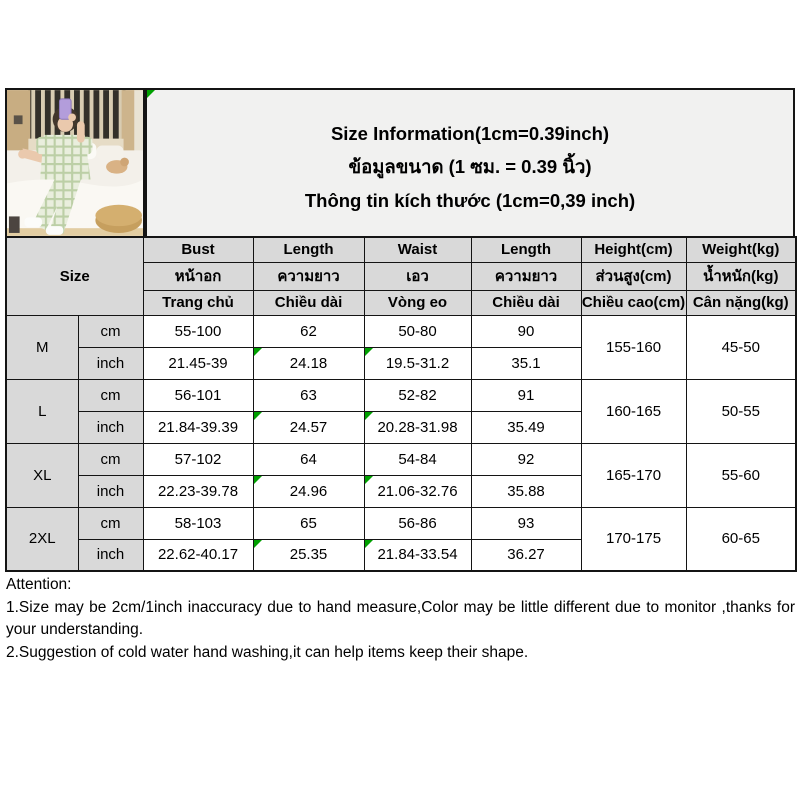  Describe the element at coordinates (526, 331) in the screenshot. I see `value-cell: 90` at that location.